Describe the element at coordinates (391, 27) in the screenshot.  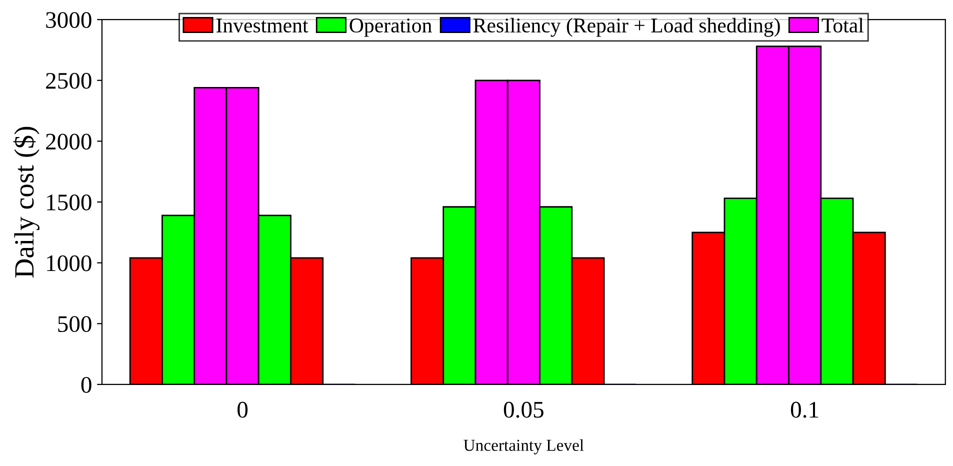
I see `legend-label: Operation` at that location.